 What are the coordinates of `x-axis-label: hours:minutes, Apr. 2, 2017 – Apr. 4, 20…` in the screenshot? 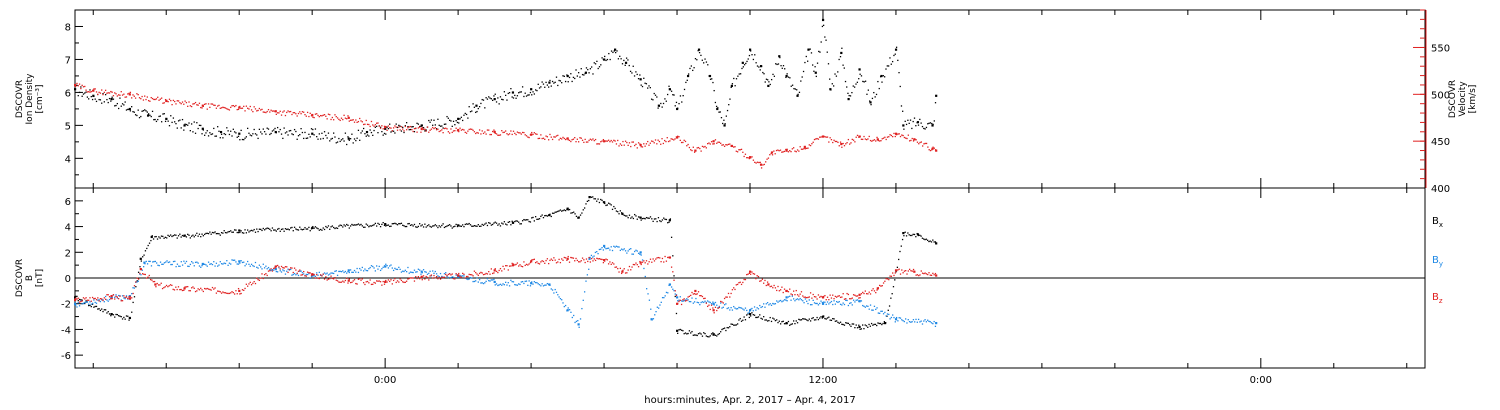 It's located at (750, 400).